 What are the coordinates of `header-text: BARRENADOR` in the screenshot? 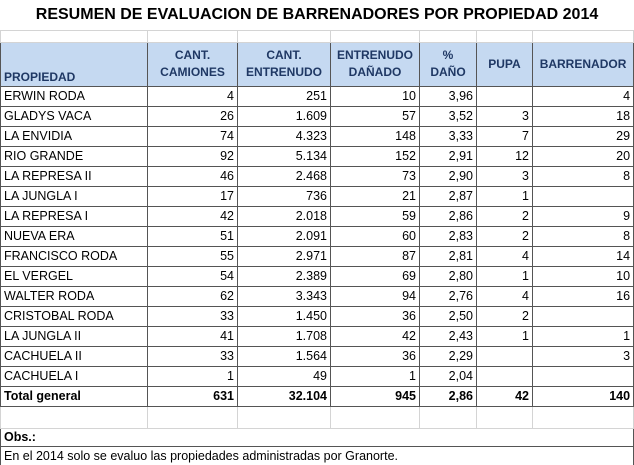 It's located at (583, 63).